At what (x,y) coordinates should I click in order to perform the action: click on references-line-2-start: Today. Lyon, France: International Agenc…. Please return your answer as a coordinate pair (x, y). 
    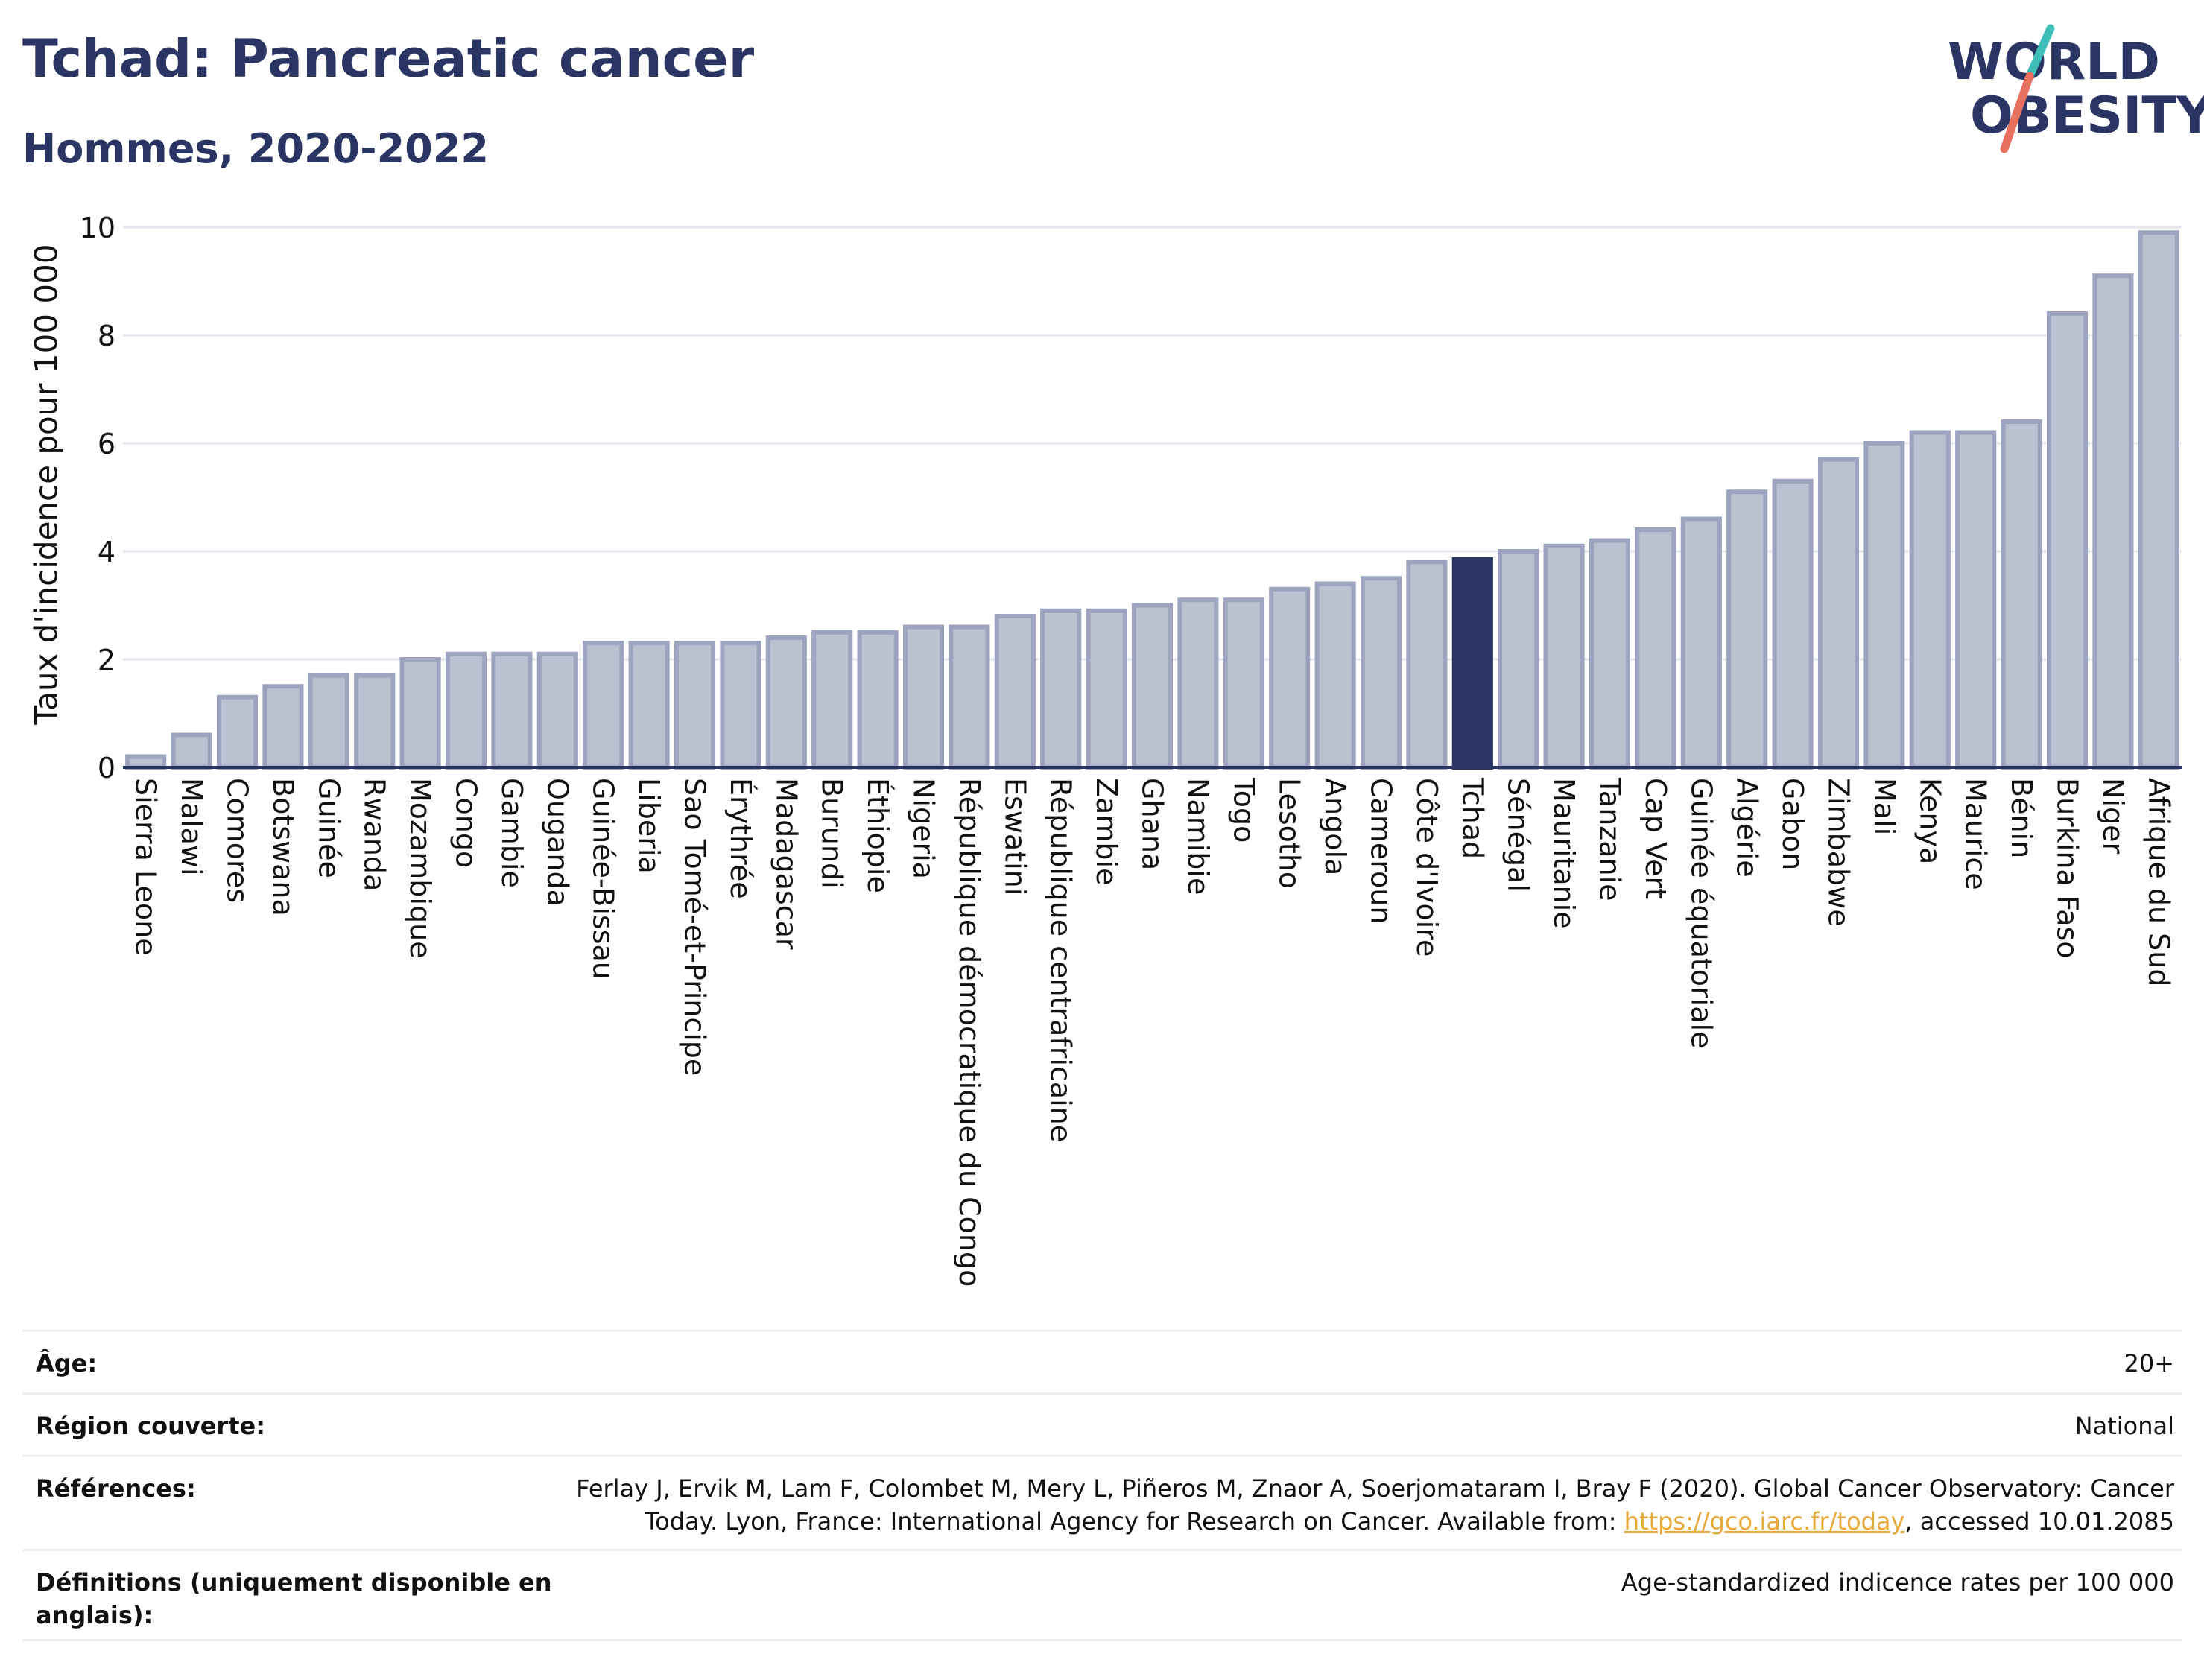
    Looking at the image, I should click on (1134, 1521).